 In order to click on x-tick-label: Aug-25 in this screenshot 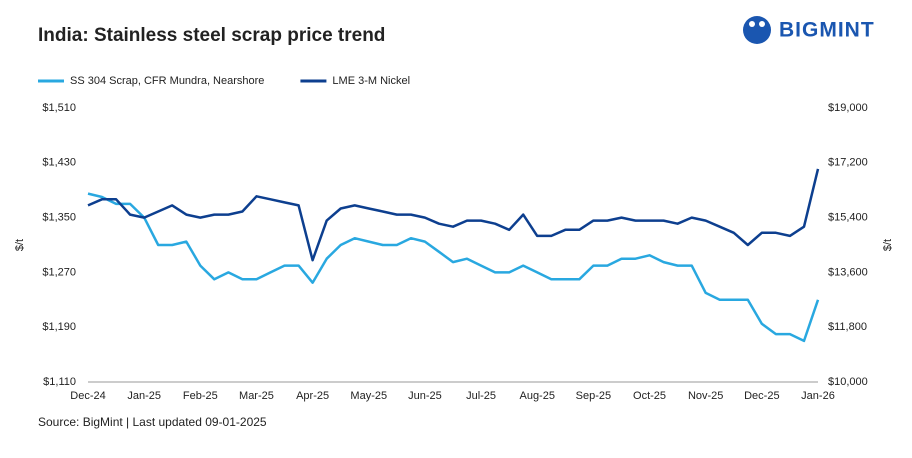, I will do `click(536, 396)`.